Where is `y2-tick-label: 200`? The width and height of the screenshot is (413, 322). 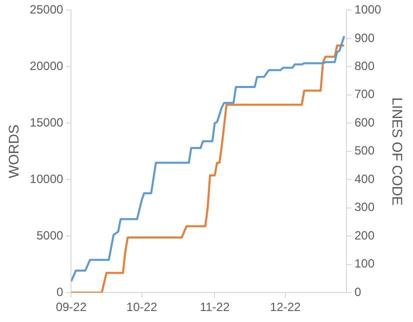
y2-tick-label: 200 is located at coordinates (364, 235).